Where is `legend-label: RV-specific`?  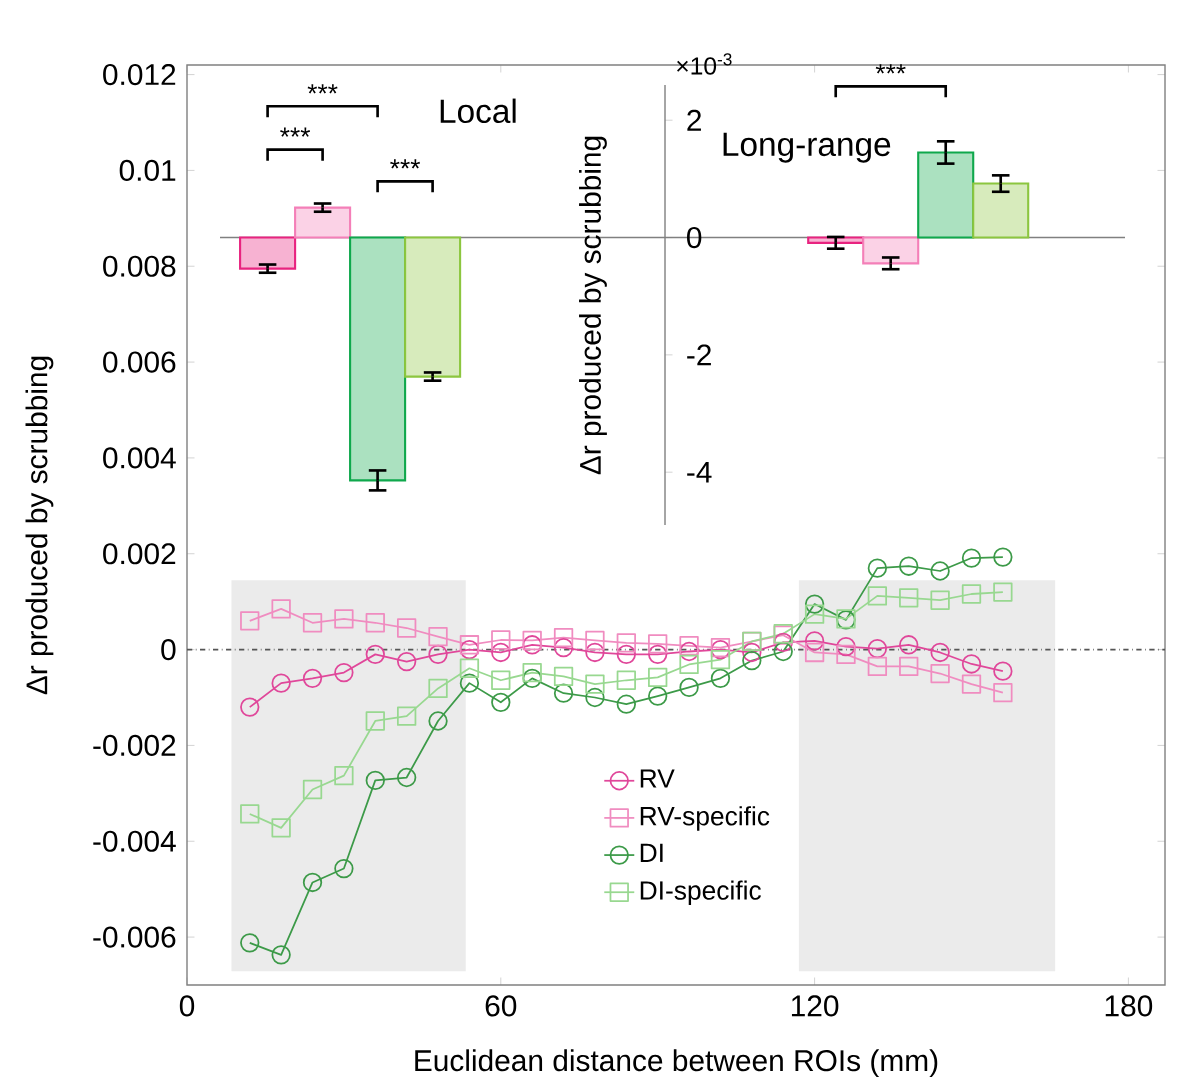
legend-label: RV-specific is located at coordinates (705, 818).